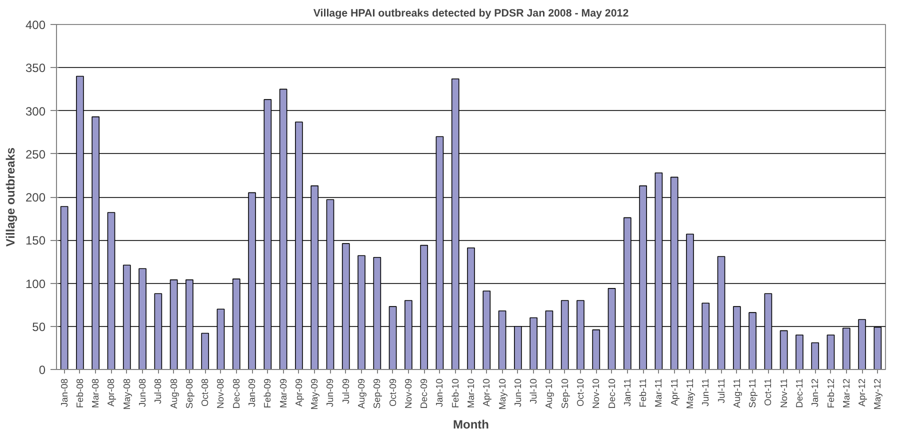  I want to click on x-tick-label: Mar-11, so click(659, 393).